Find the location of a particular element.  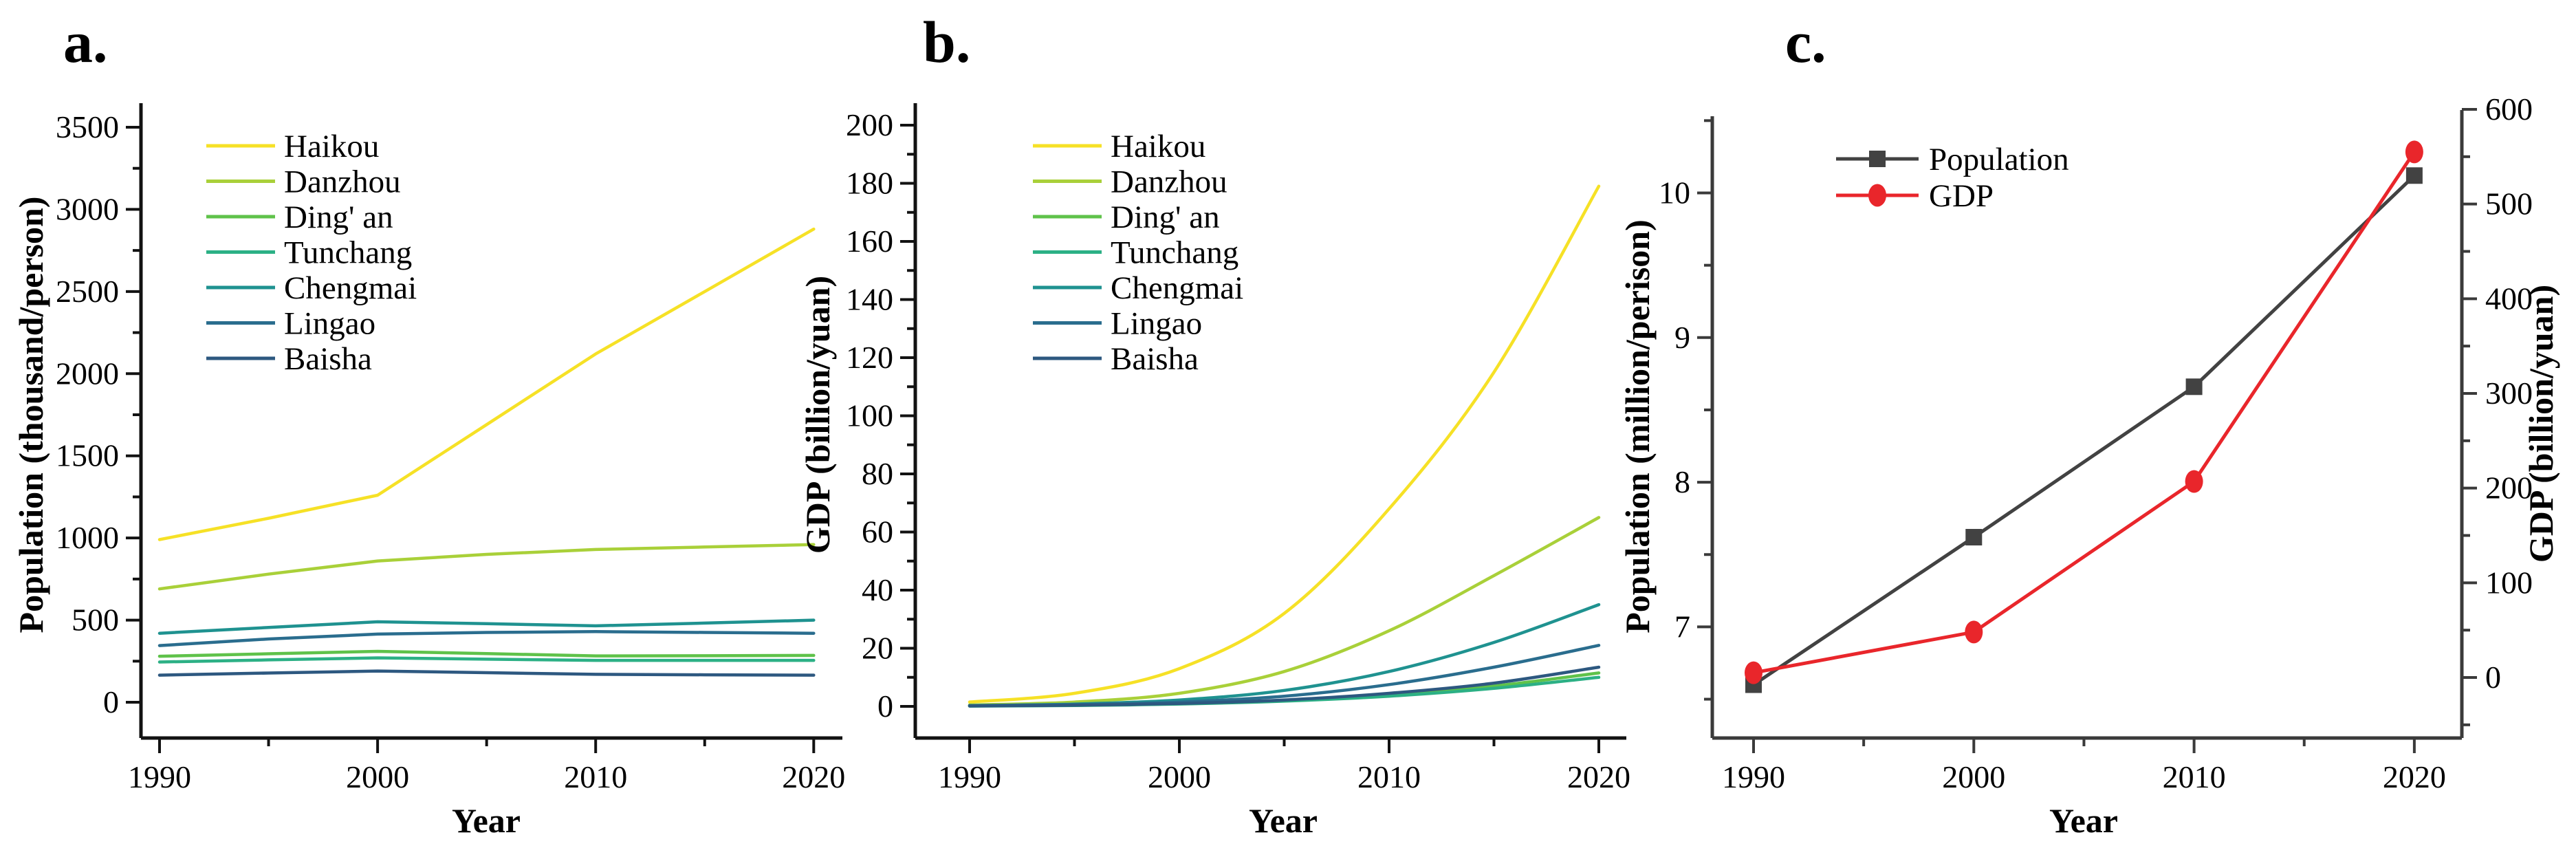

y-tick-label: 180 is located at coordinates (870, 183).